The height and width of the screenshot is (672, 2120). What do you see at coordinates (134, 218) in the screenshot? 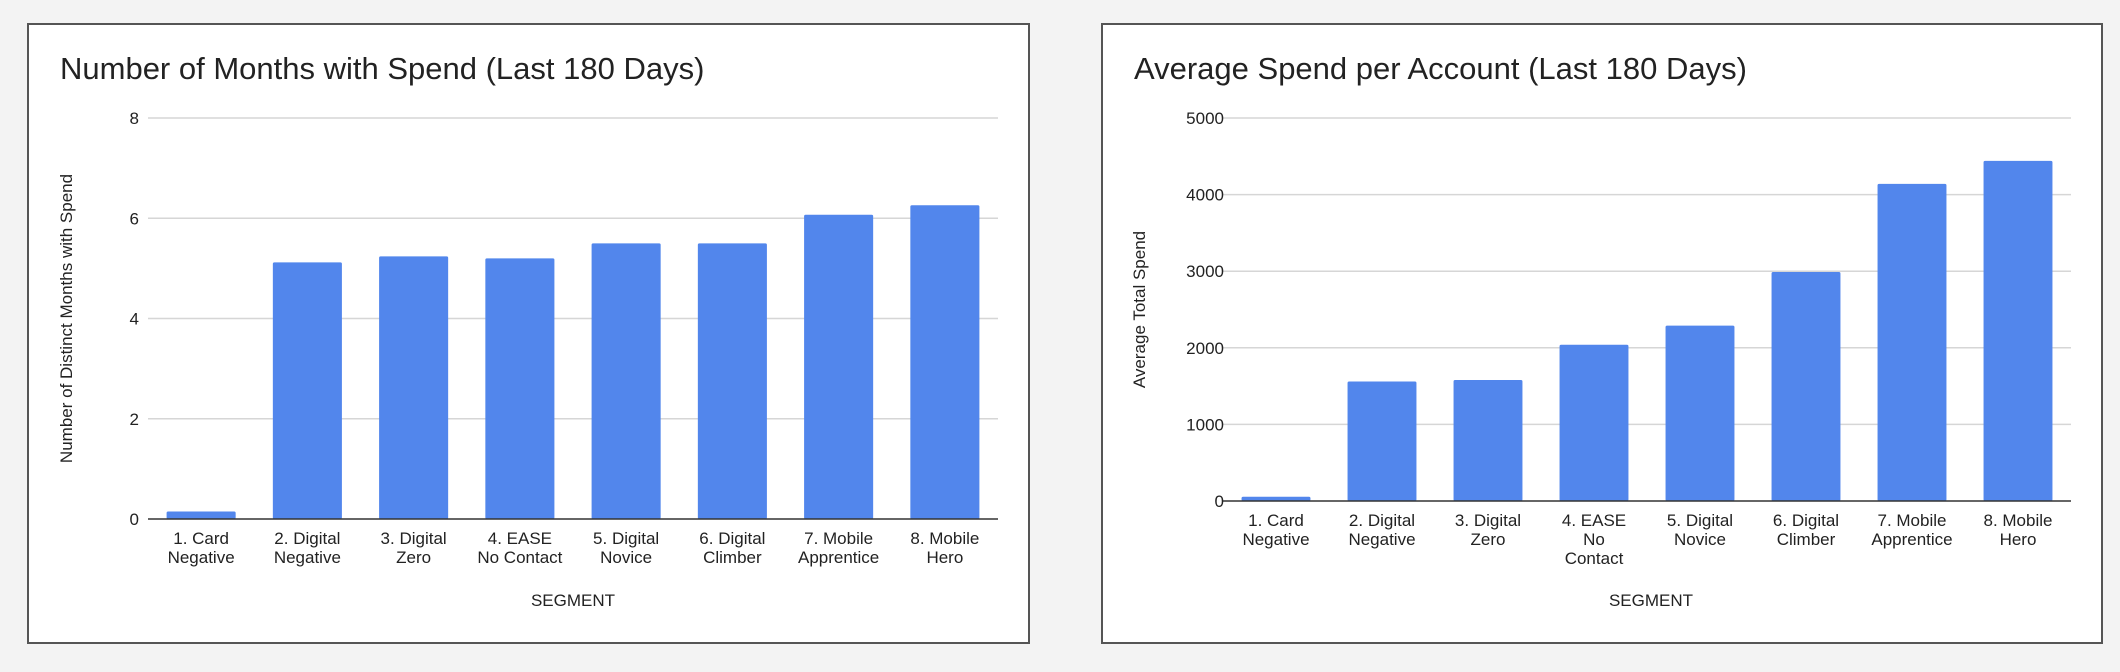
I see `y-tick-label: 6` at bounding box center [134, 218].